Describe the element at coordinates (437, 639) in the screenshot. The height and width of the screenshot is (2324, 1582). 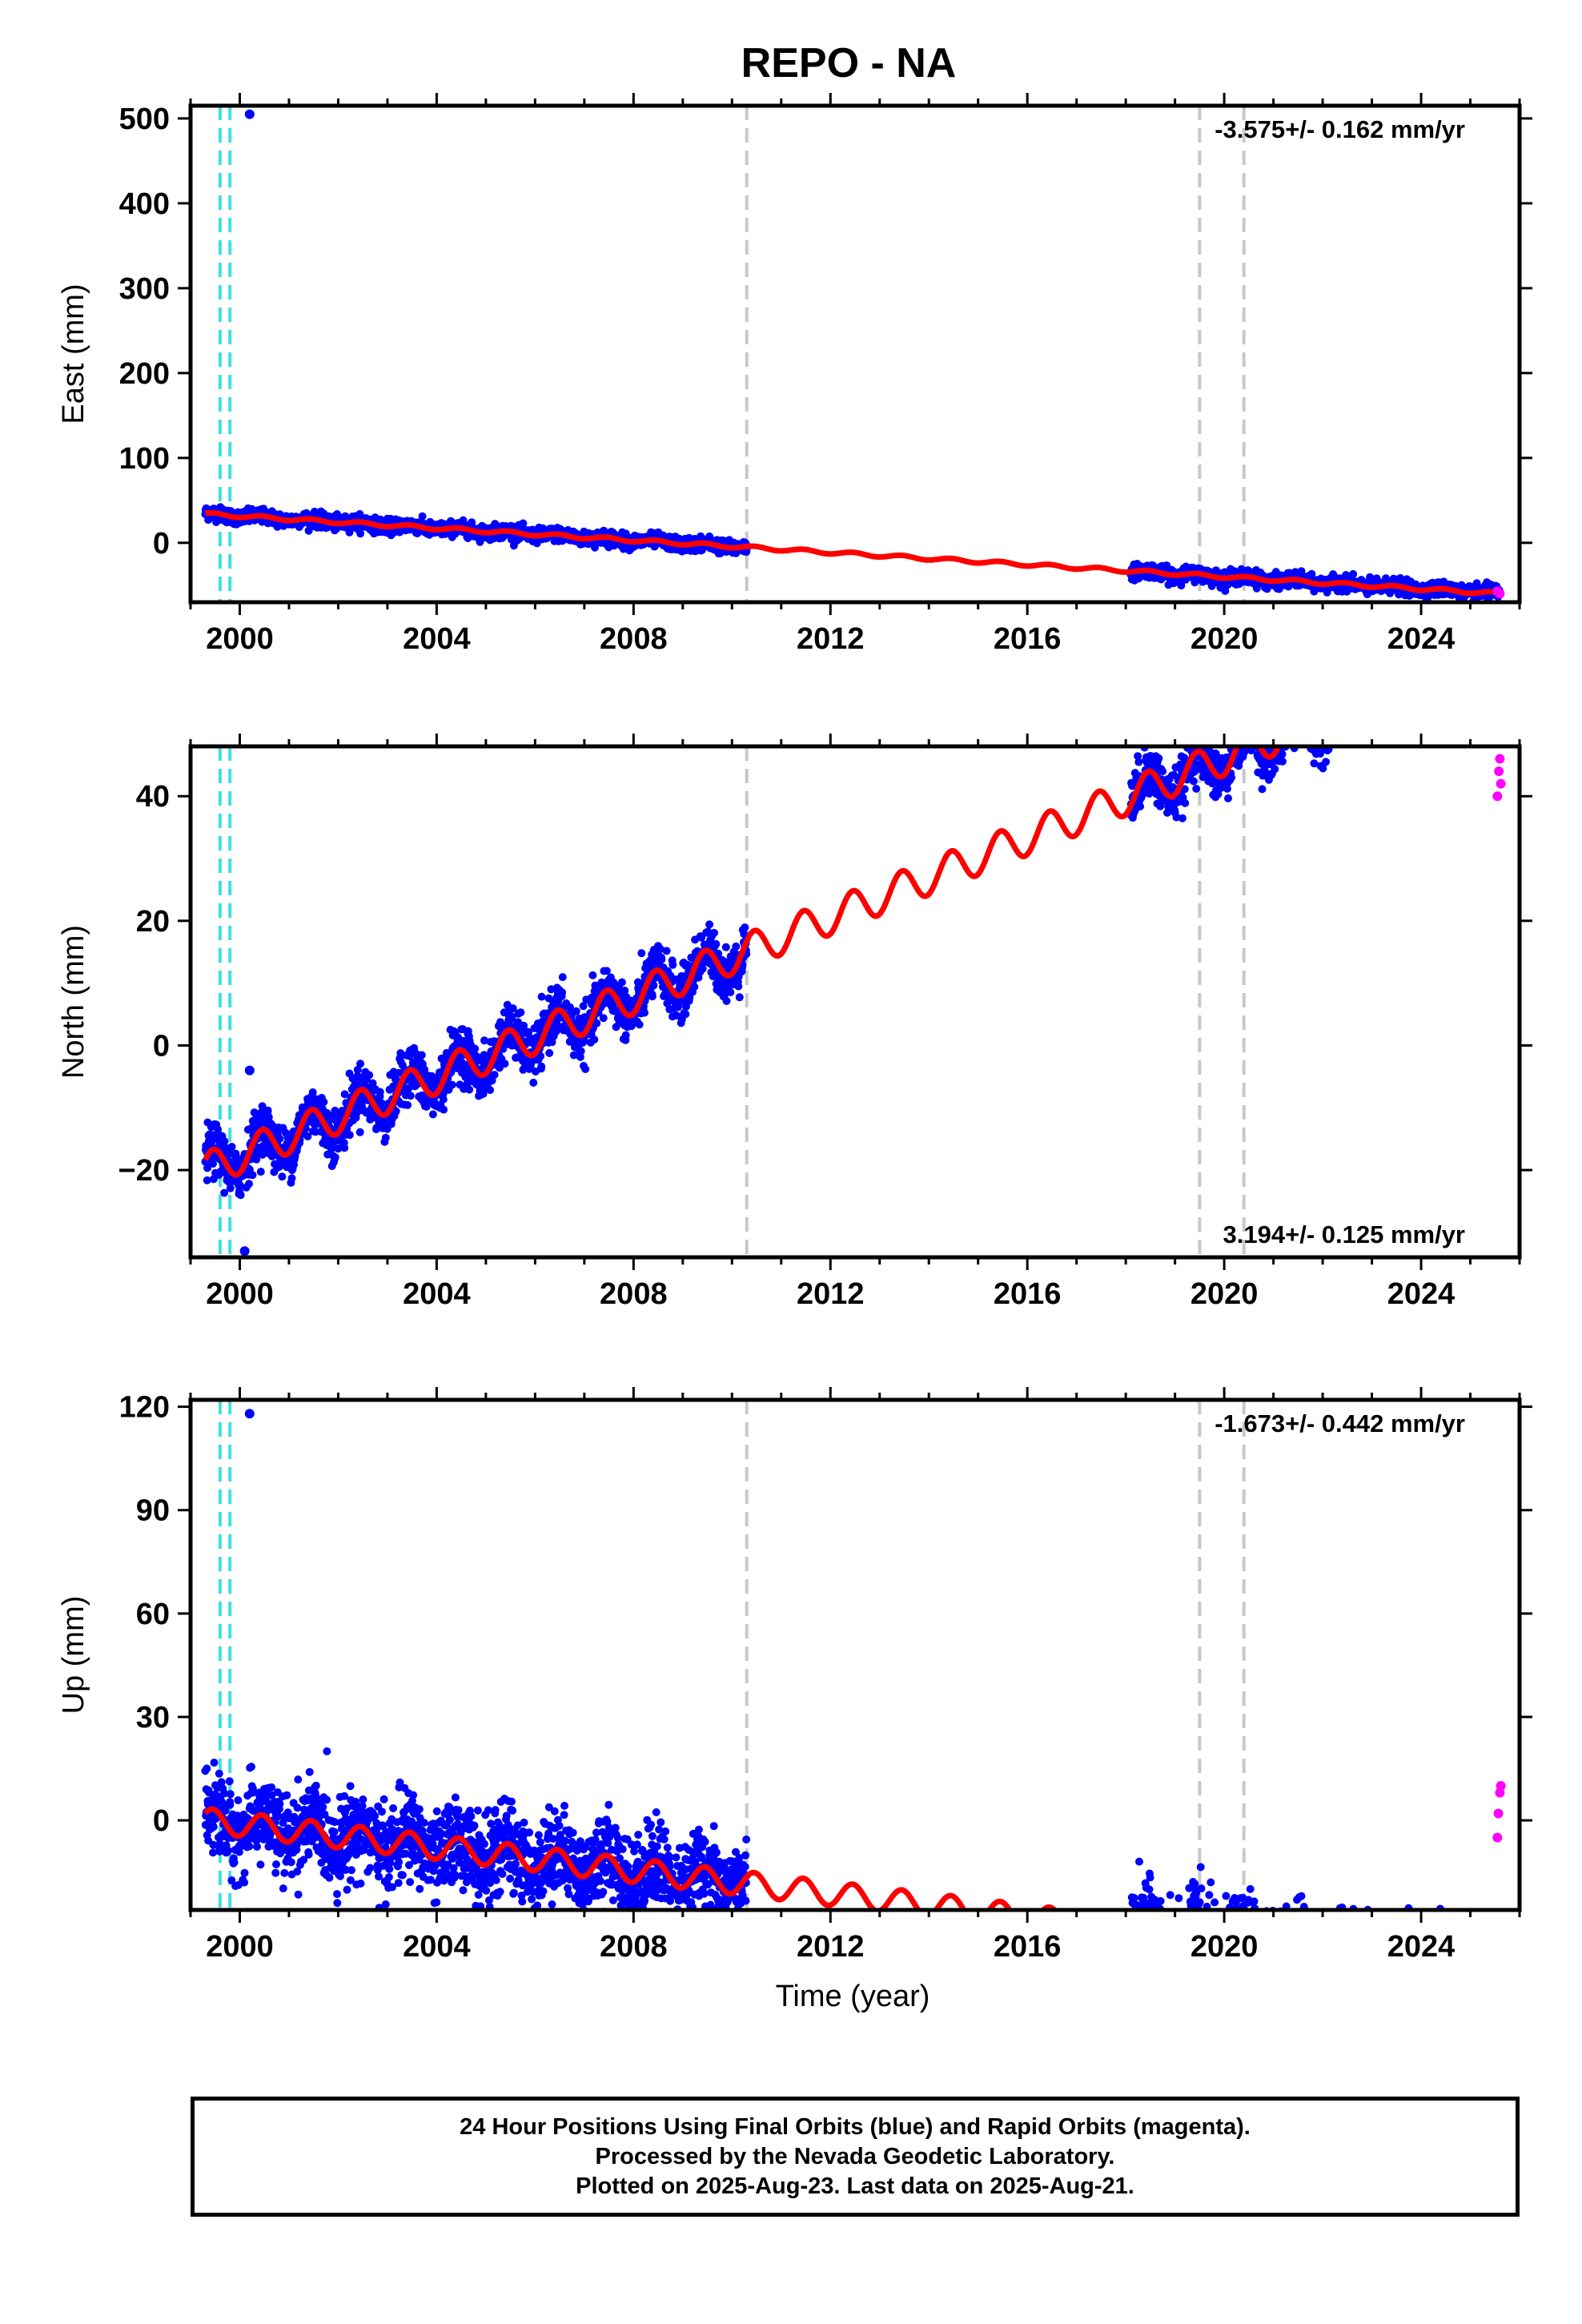
I see `x-tick-label: 2004` at that location.